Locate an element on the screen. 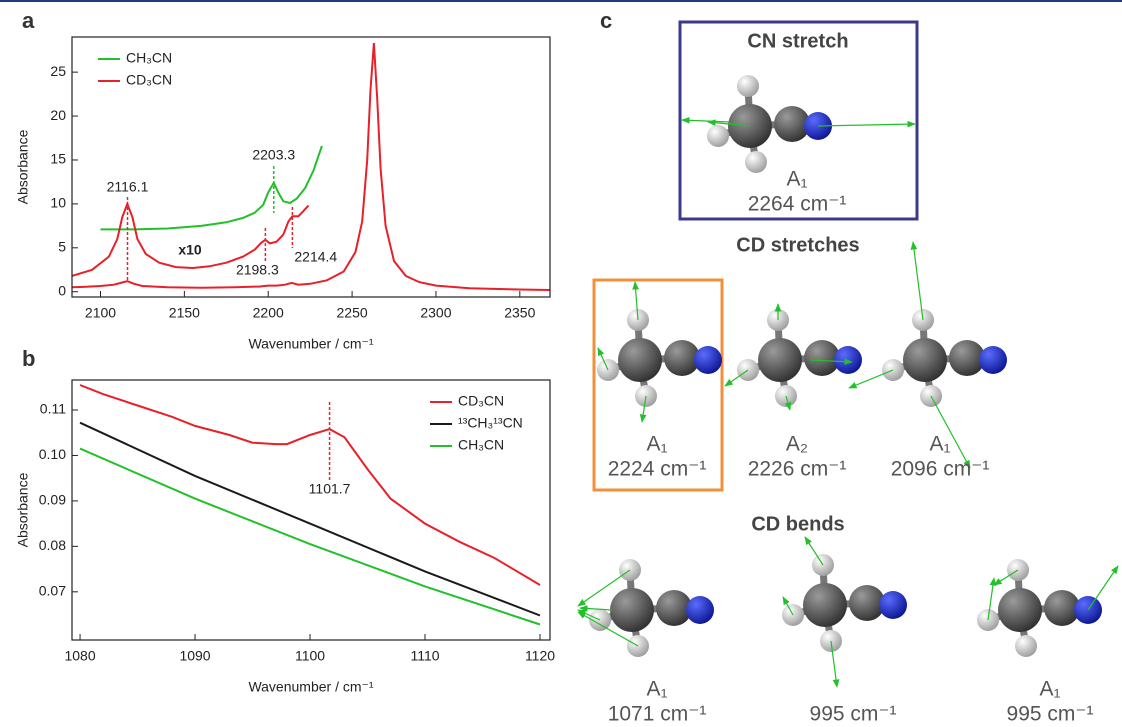 The height and width of the screenshot is (727, 1122). section-title: CN stretch is located at coordinates (797, 41).